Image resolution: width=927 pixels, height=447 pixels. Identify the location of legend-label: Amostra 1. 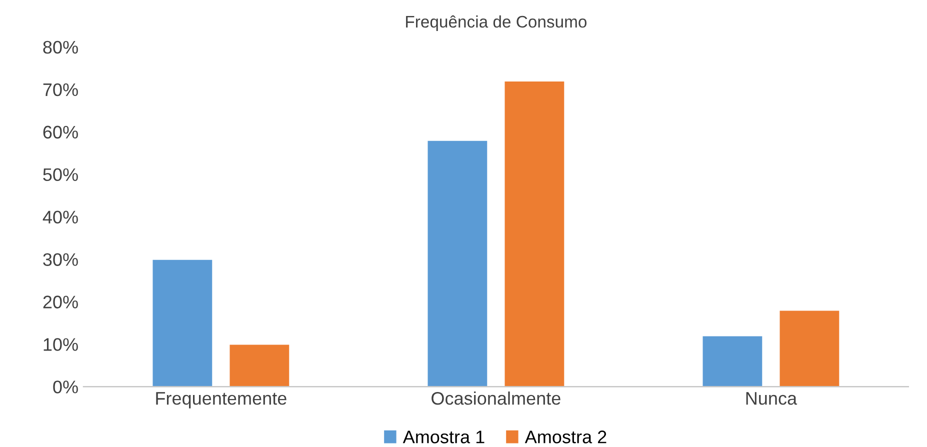
(443, 437).